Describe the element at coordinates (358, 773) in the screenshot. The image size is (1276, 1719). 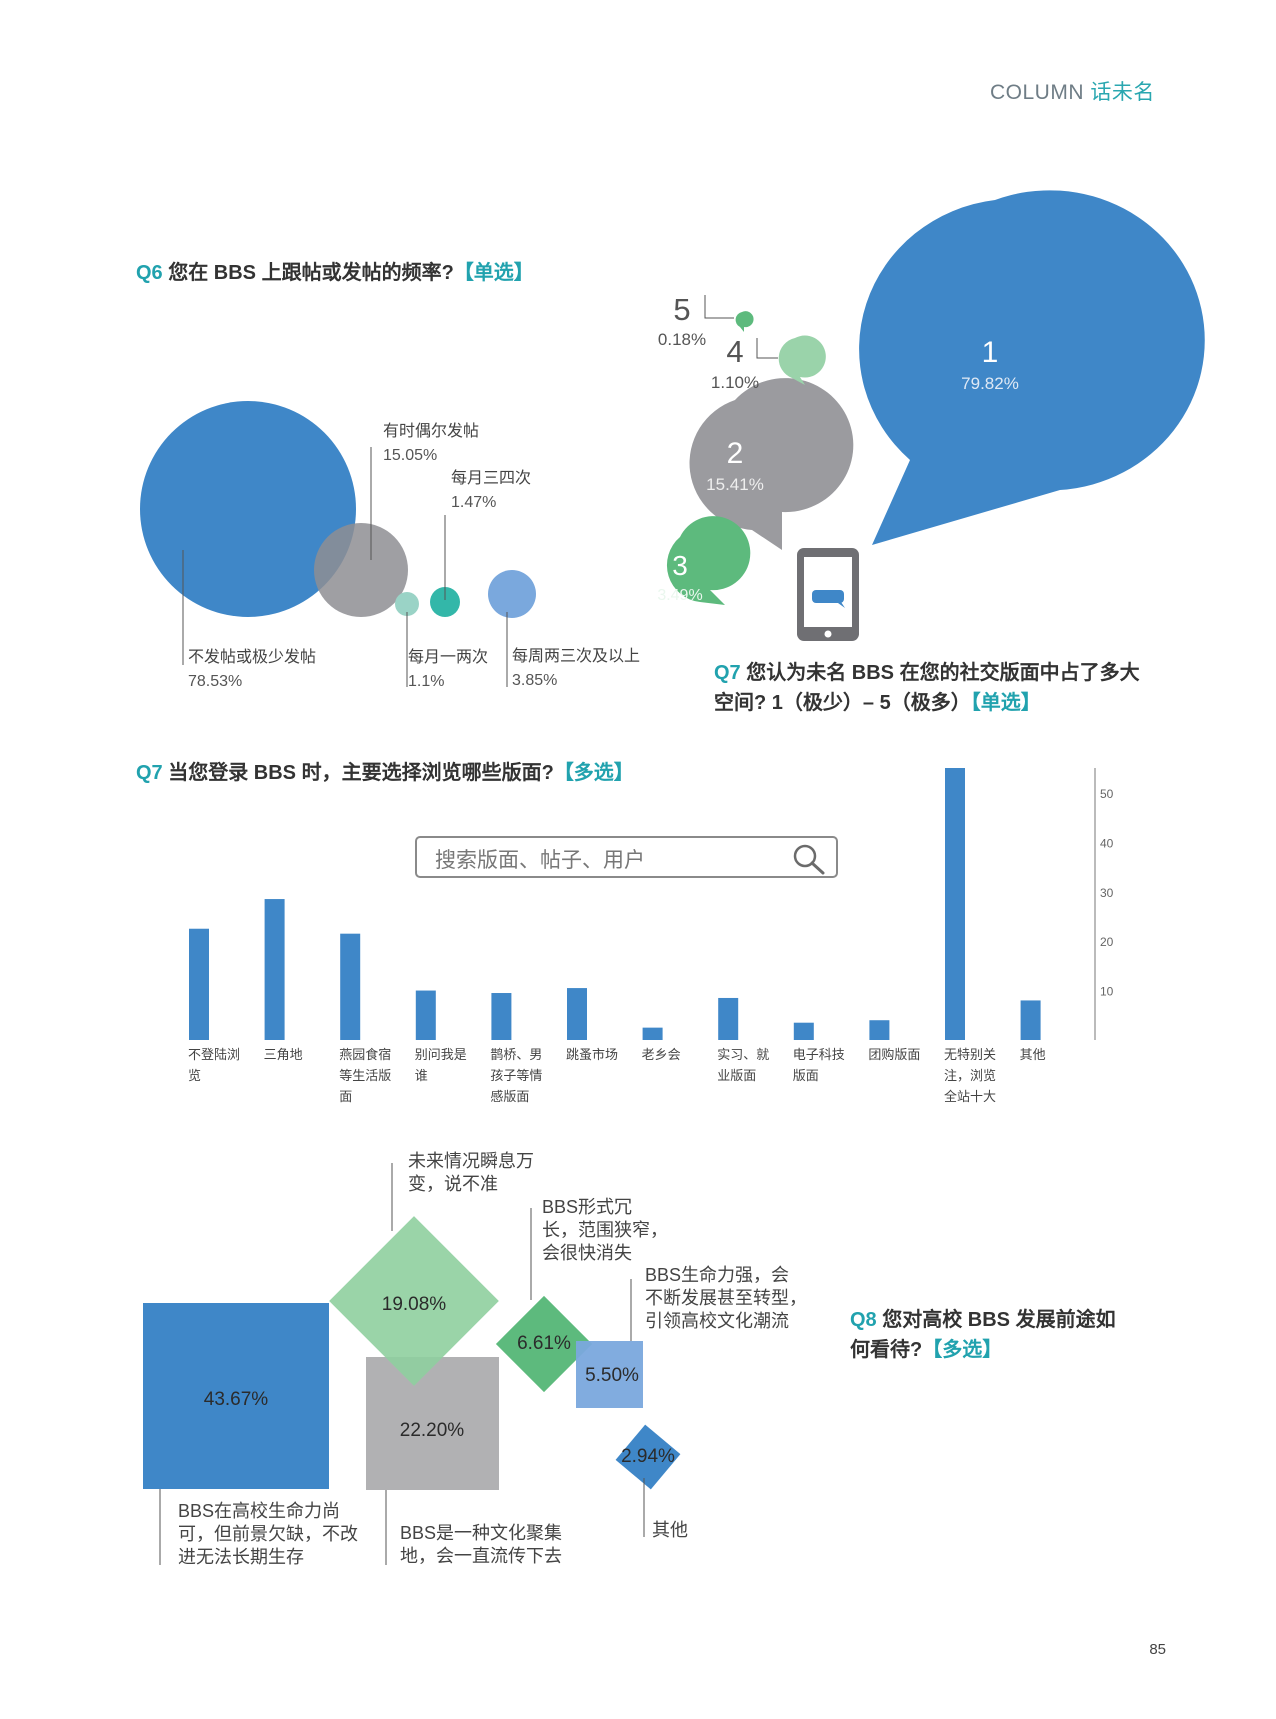
I see `q7b-text: 当您登录 BBS 时，主要选择浏览哪些版面?` at that location.